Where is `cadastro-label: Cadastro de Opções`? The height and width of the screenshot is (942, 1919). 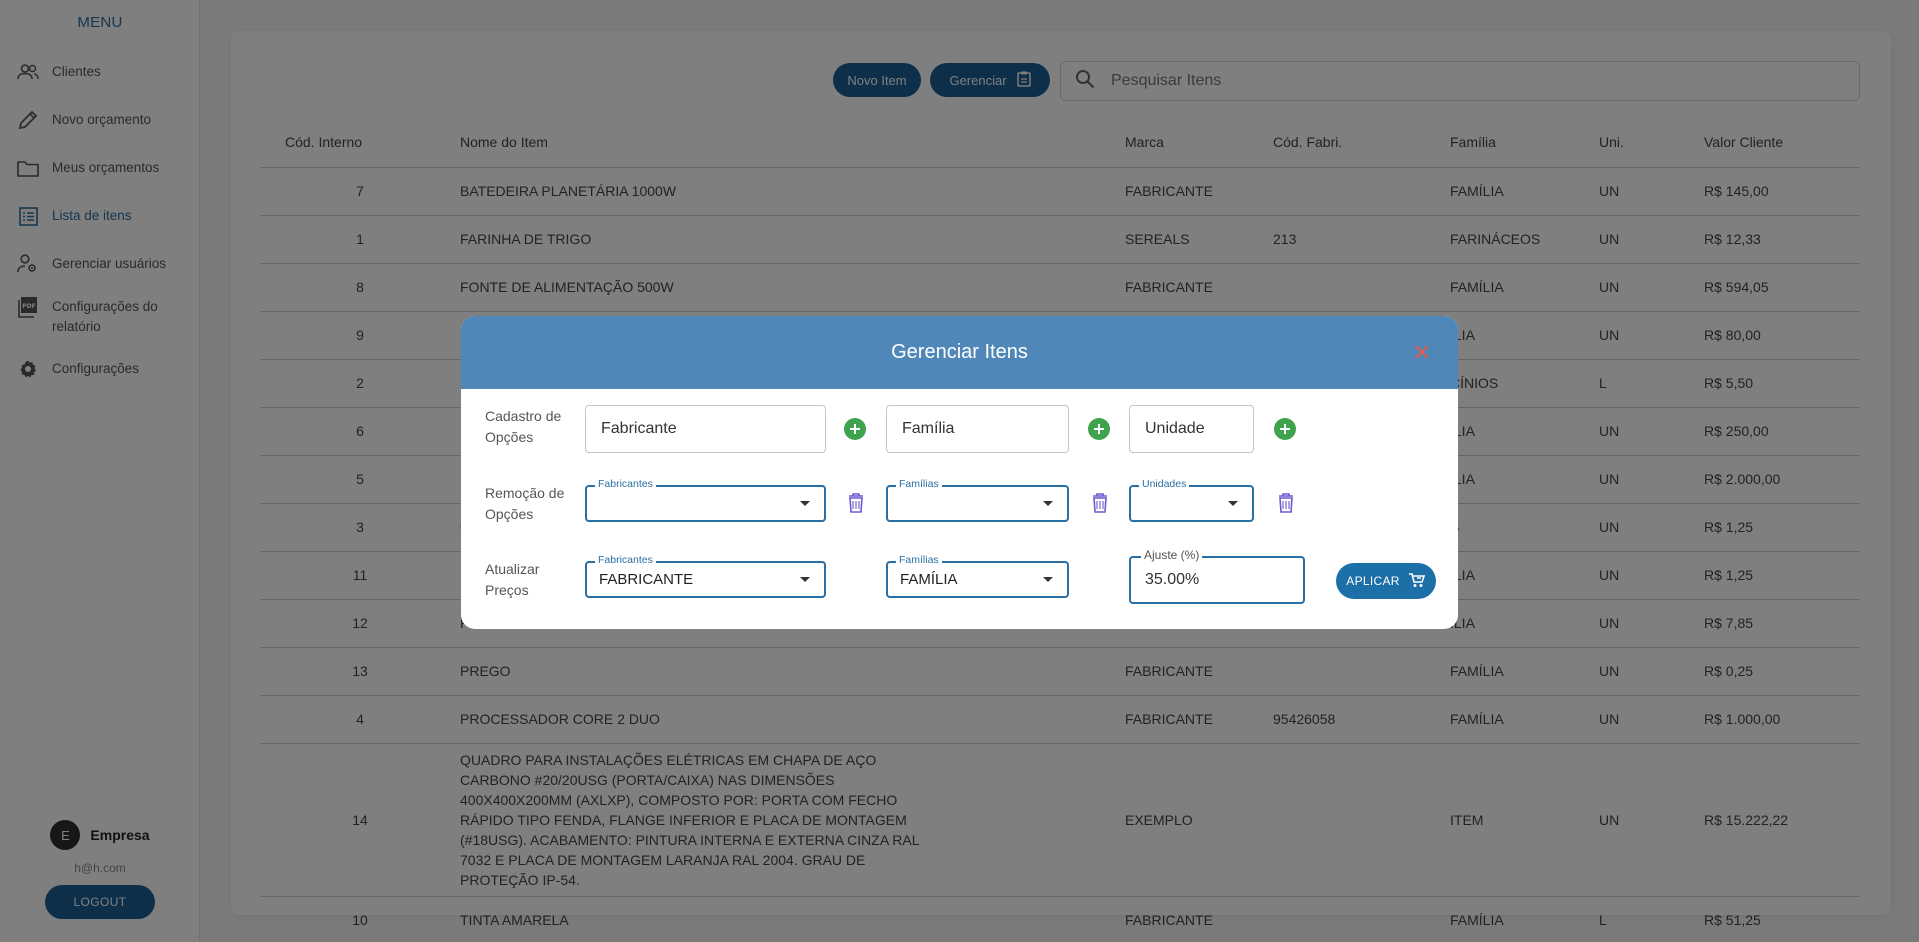 cadastro-label: Cadastro de Opções is located at coordinates (523, 426).